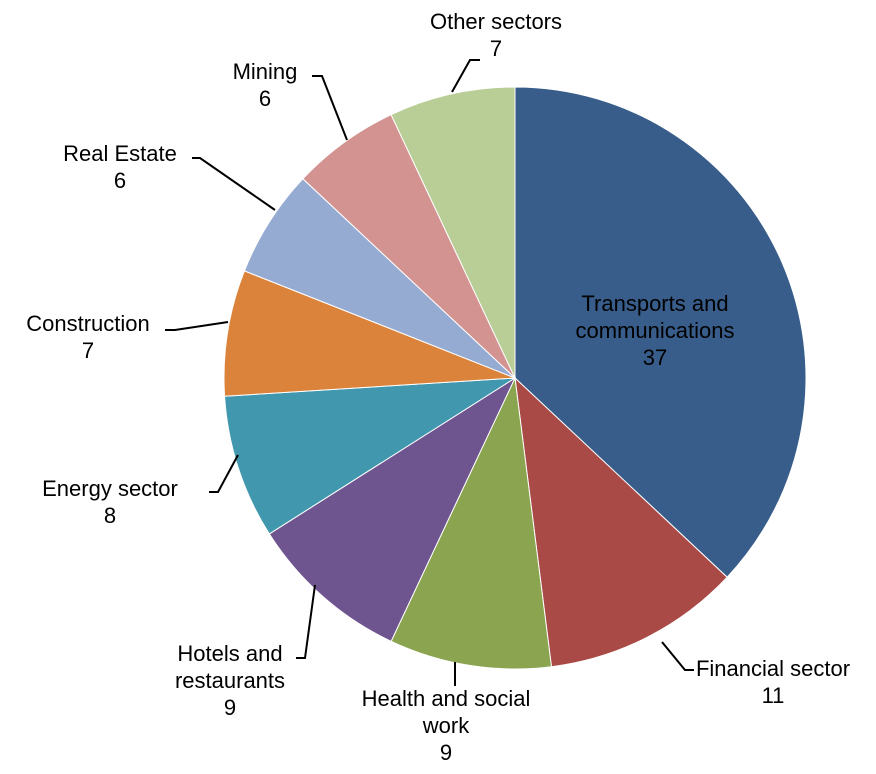  What do you see at coordinates (496, 21) in the screenshot?
I see `category-label: Other sectors` at bounding box center [496, 21].